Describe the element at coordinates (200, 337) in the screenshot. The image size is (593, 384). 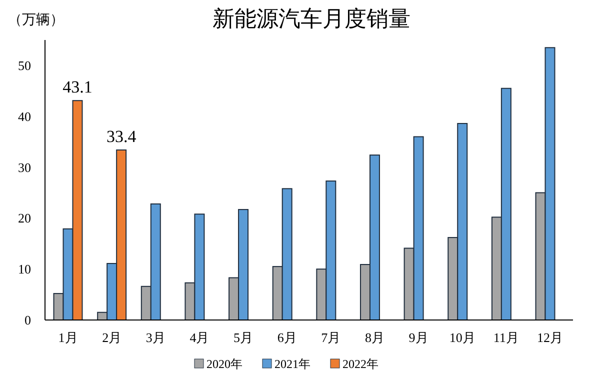
I see `x-tick-label: 4月` at that location.